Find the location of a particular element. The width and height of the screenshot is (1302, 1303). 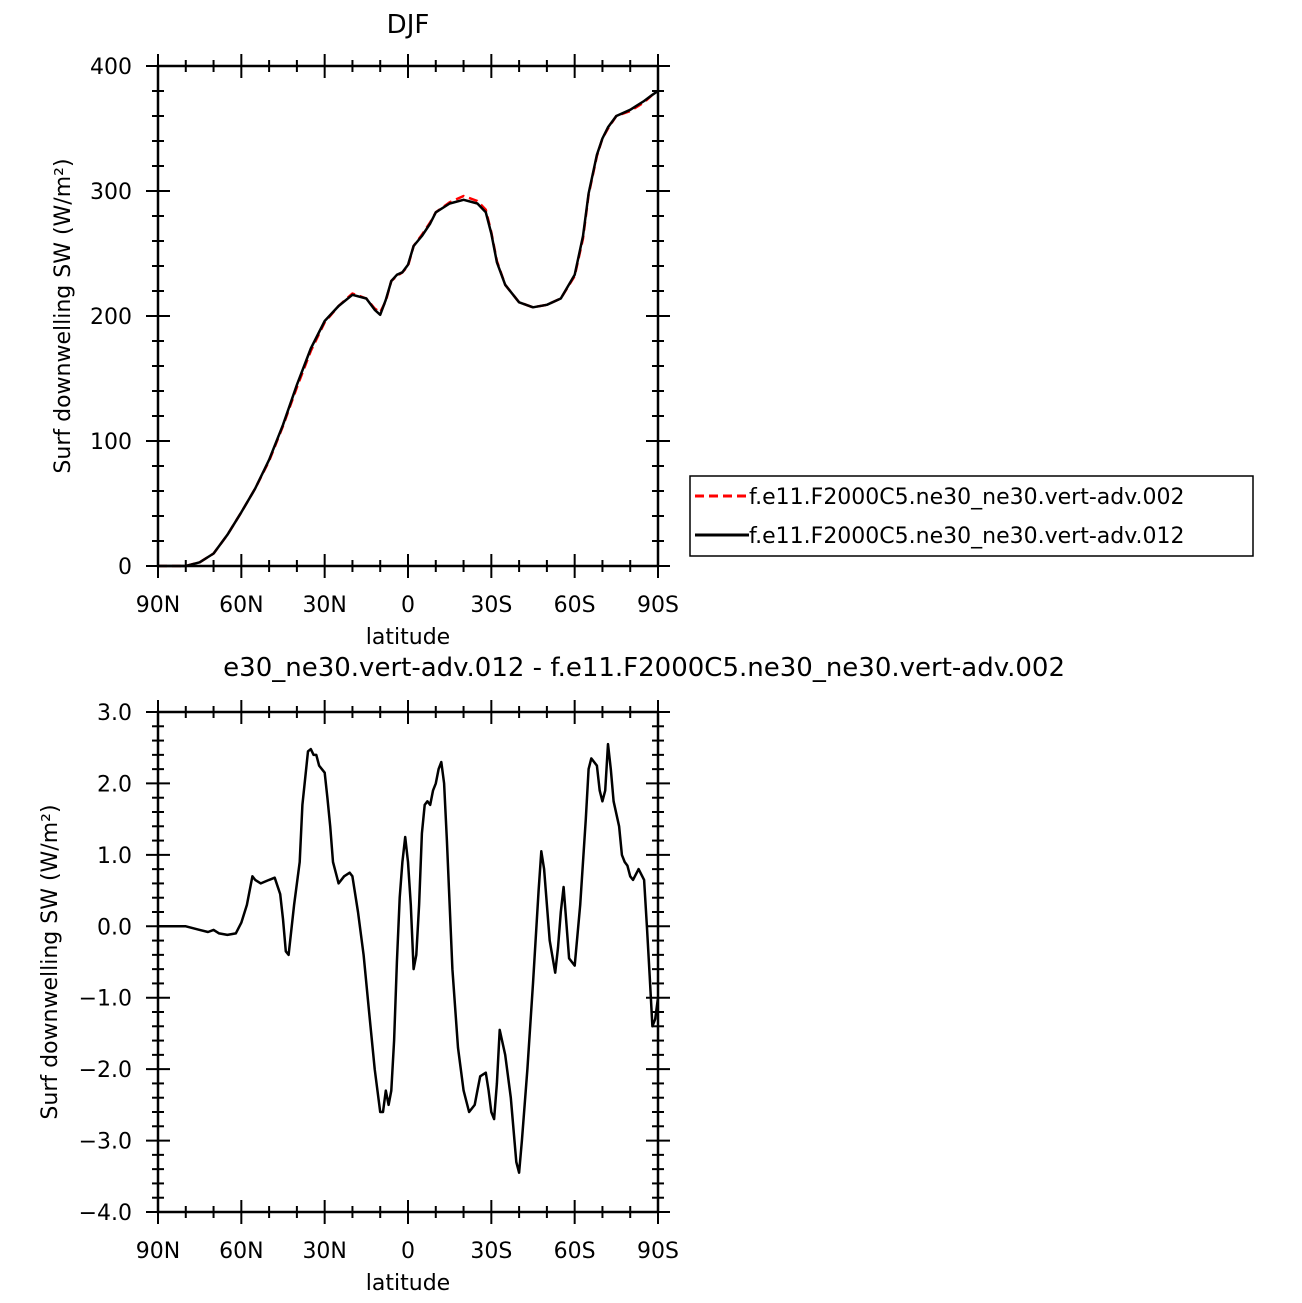

top-chart-title: DJF is located at coordinates (408, 25).